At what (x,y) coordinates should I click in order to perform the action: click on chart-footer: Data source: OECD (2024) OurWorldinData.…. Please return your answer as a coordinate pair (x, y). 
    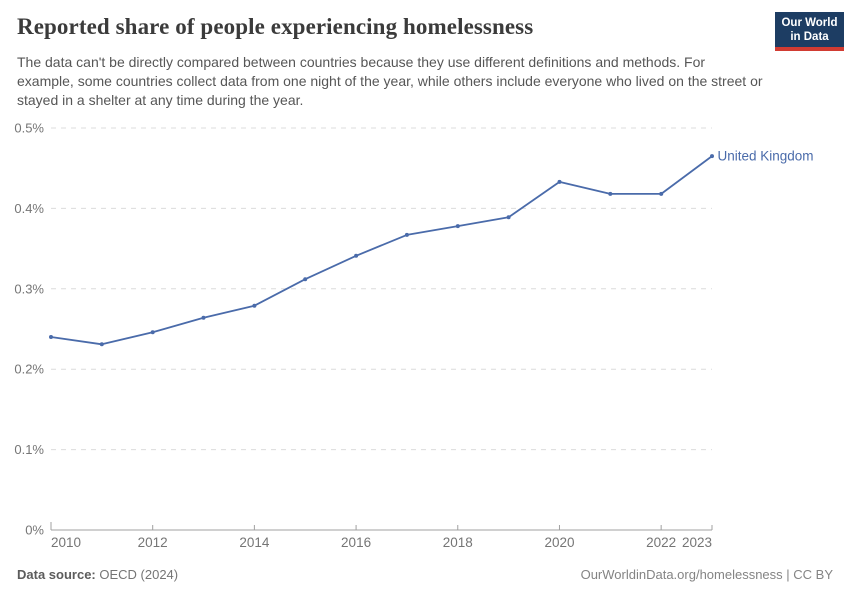
    Looking at the image, I should click on (425, 574).